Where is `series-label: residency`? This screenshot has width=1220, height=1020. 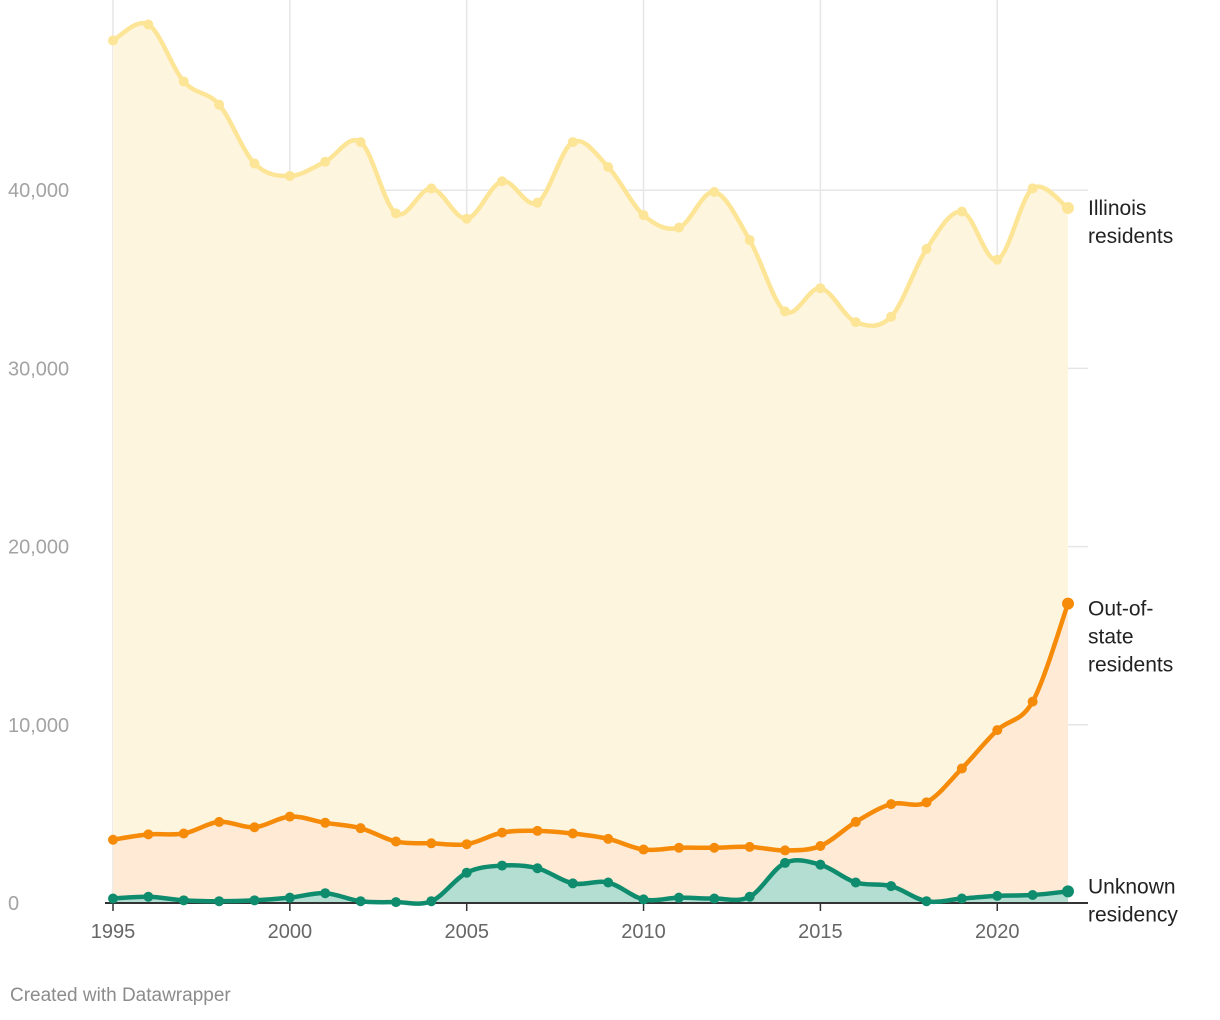
series-label: residency is located at coordinates (1133, 914).